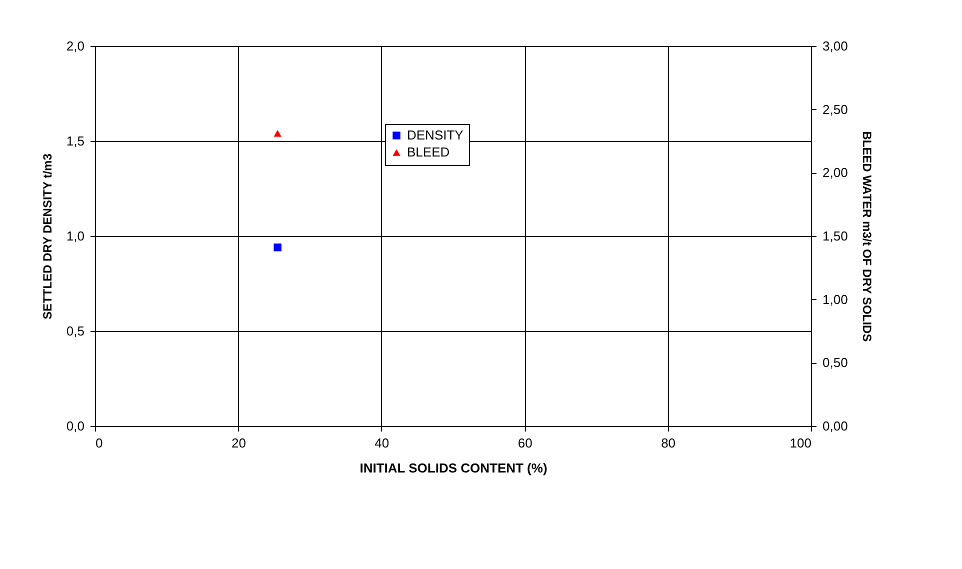 The height and width of the screenshot is (569, 962). Describe the element at coordinates (835, 236) in the screenshot. I see `y2-tick-label: 1,50` at that location.